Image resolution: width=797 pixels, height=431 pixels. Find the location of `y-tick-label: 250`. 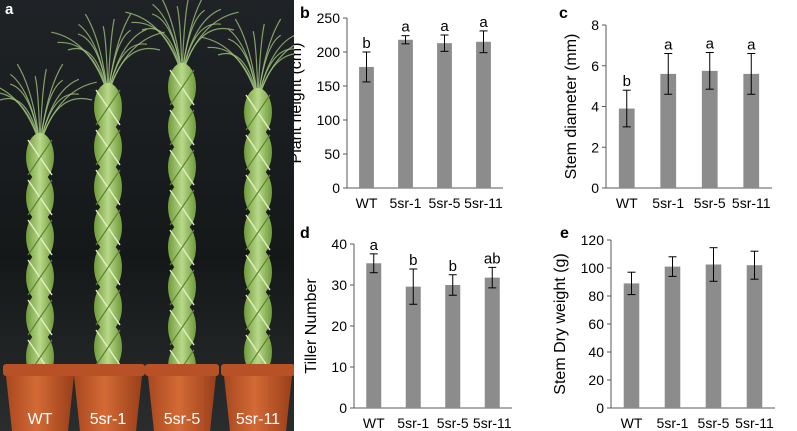

y-tick-label: 250 is located at coordinates (329, 18).